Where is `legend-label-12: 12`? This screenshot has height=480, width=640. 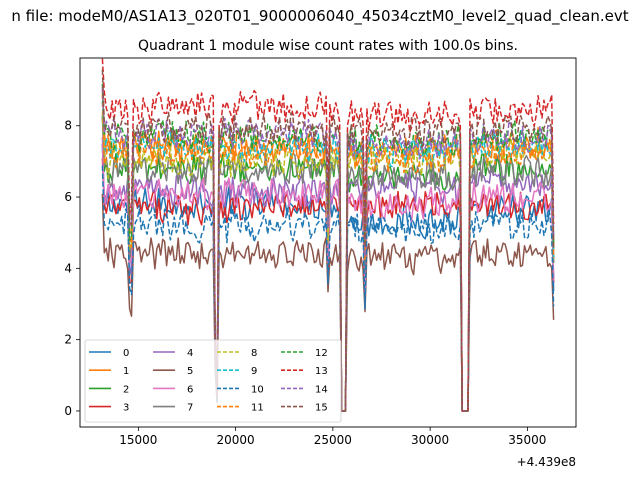 legend-label-12: 12 is located at coordinates (321, 353).